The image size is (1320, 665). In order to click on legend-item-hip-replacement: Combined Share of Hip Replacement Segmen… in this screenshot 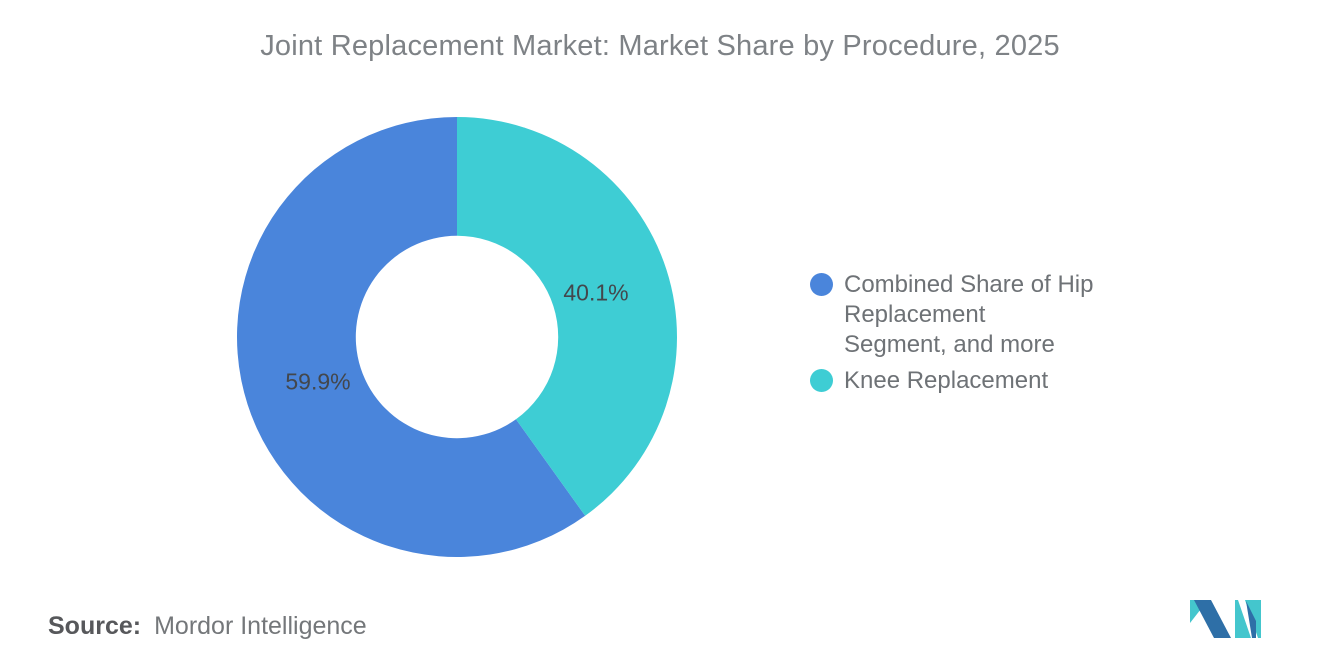, I will do `click(1024, 315)`.